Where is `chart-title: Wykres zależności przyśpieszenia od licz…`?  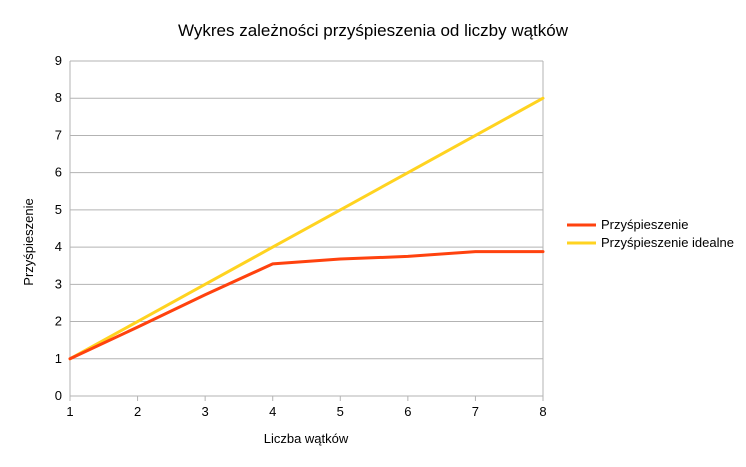 chart-title: Wykres zależności przyśpieszenia od licz… is located at coordinates (373, 30).